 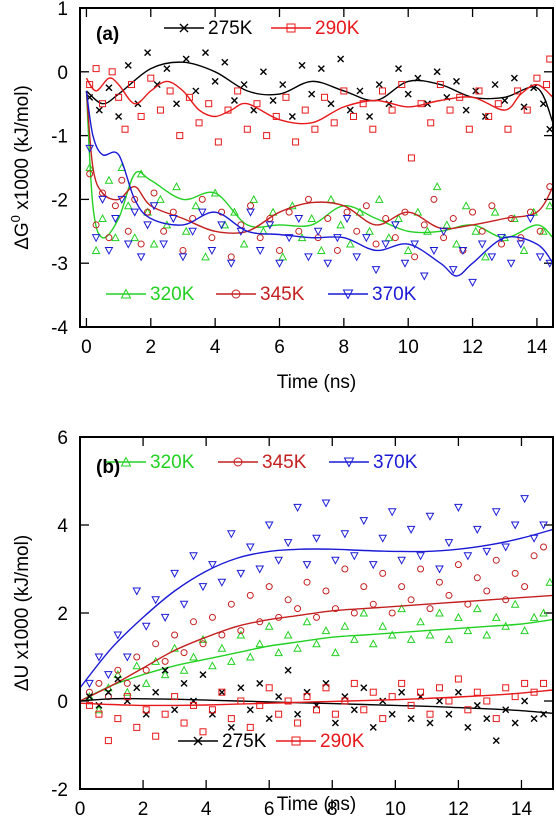 I want to click on y-tick-label: 1, so click(x=62, y=10).